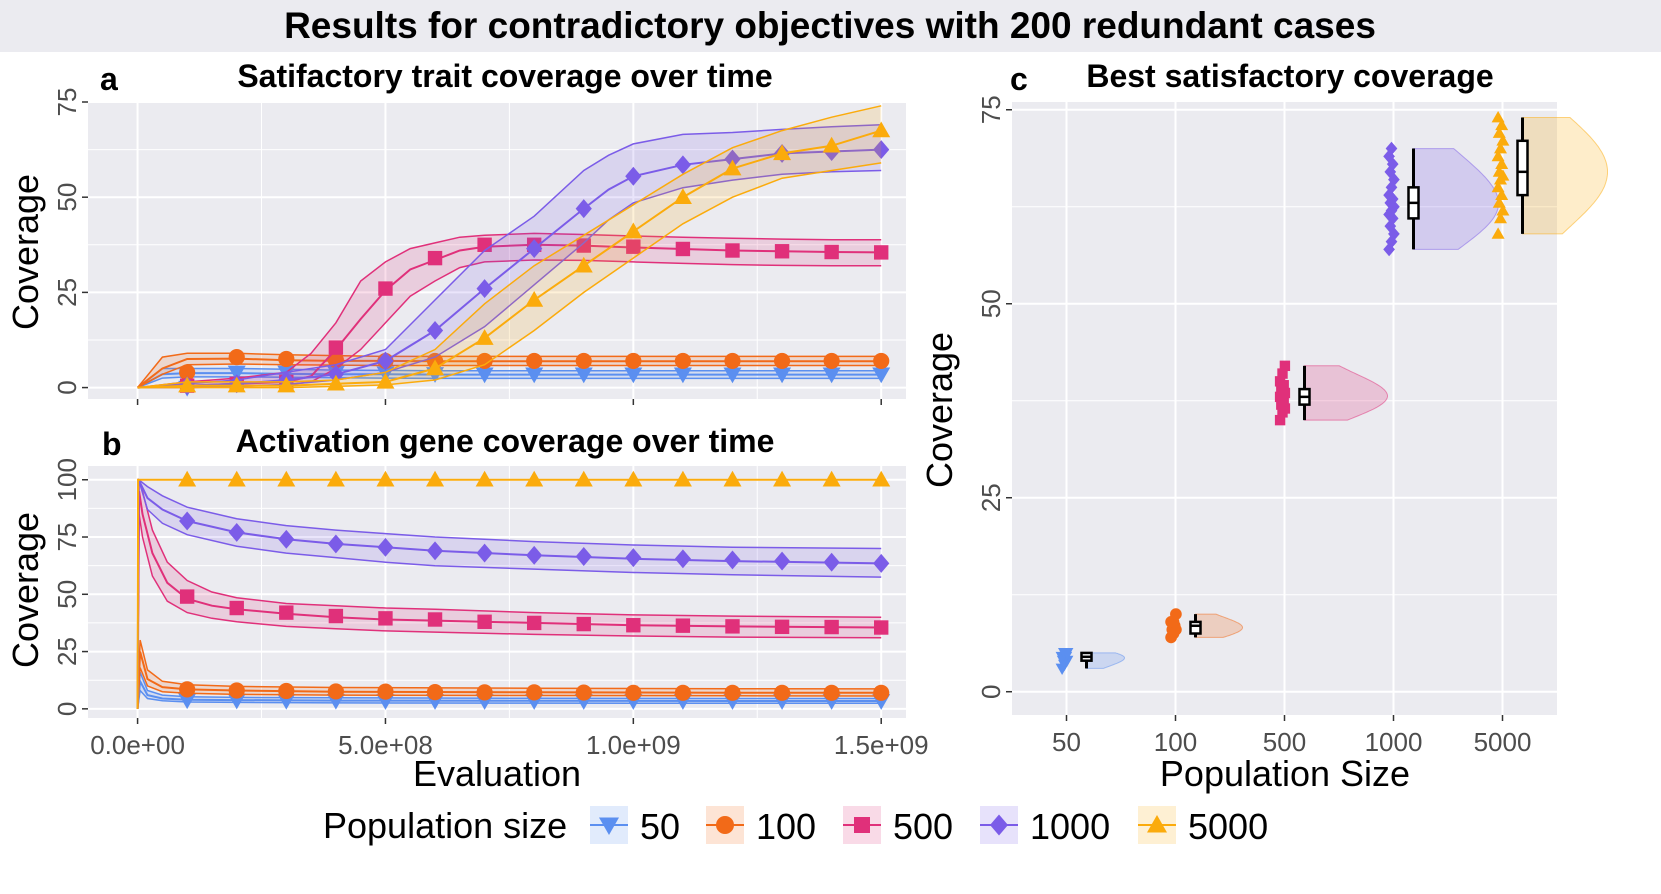  What do you see at coordinates (509, 593) in the screenshot?
I see `series-line-1000-high` at bounding box center [509, 593].